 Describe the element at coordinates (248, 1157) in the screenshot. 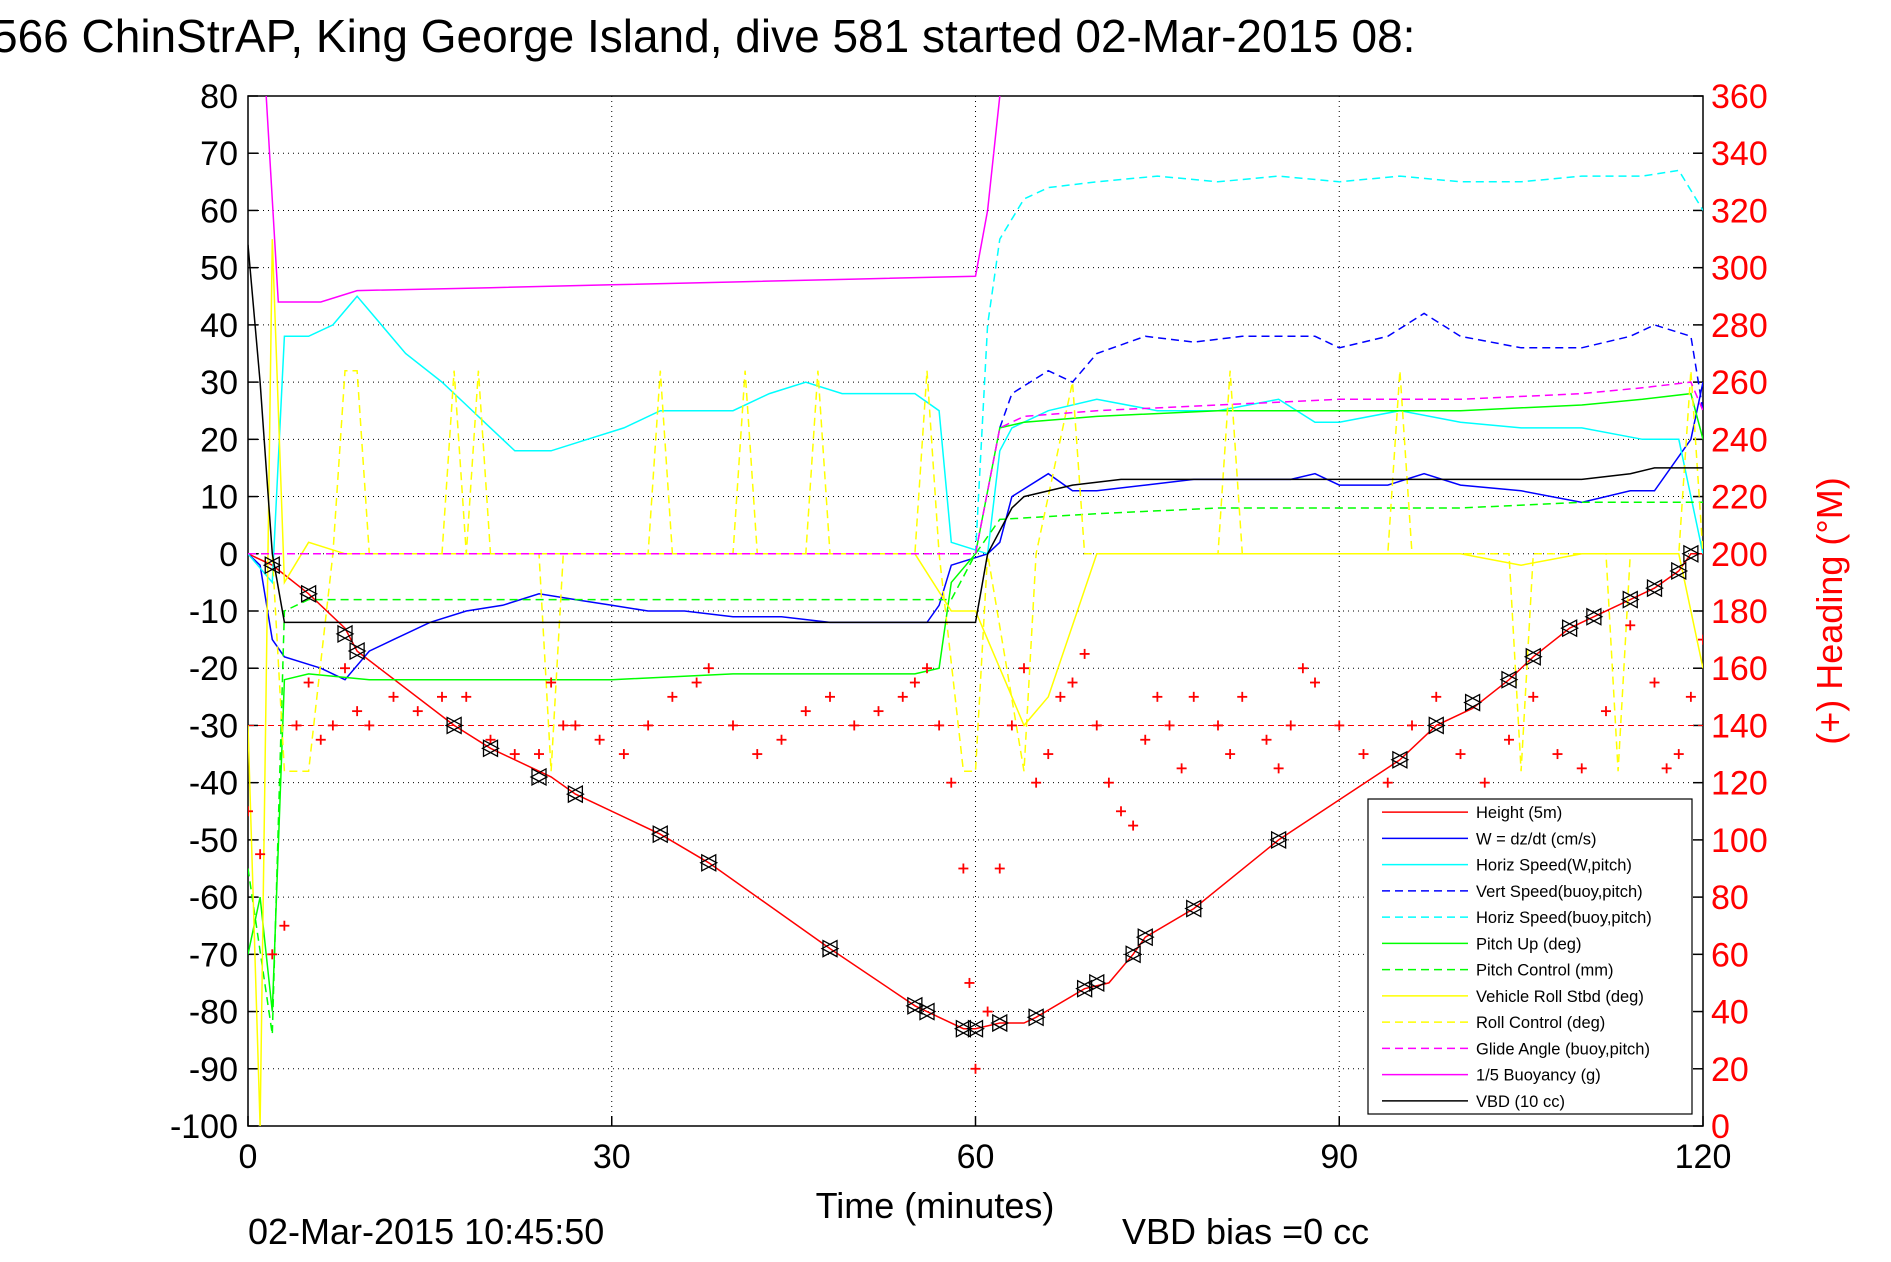

I see `bottom-tick-label: 0` at that location.